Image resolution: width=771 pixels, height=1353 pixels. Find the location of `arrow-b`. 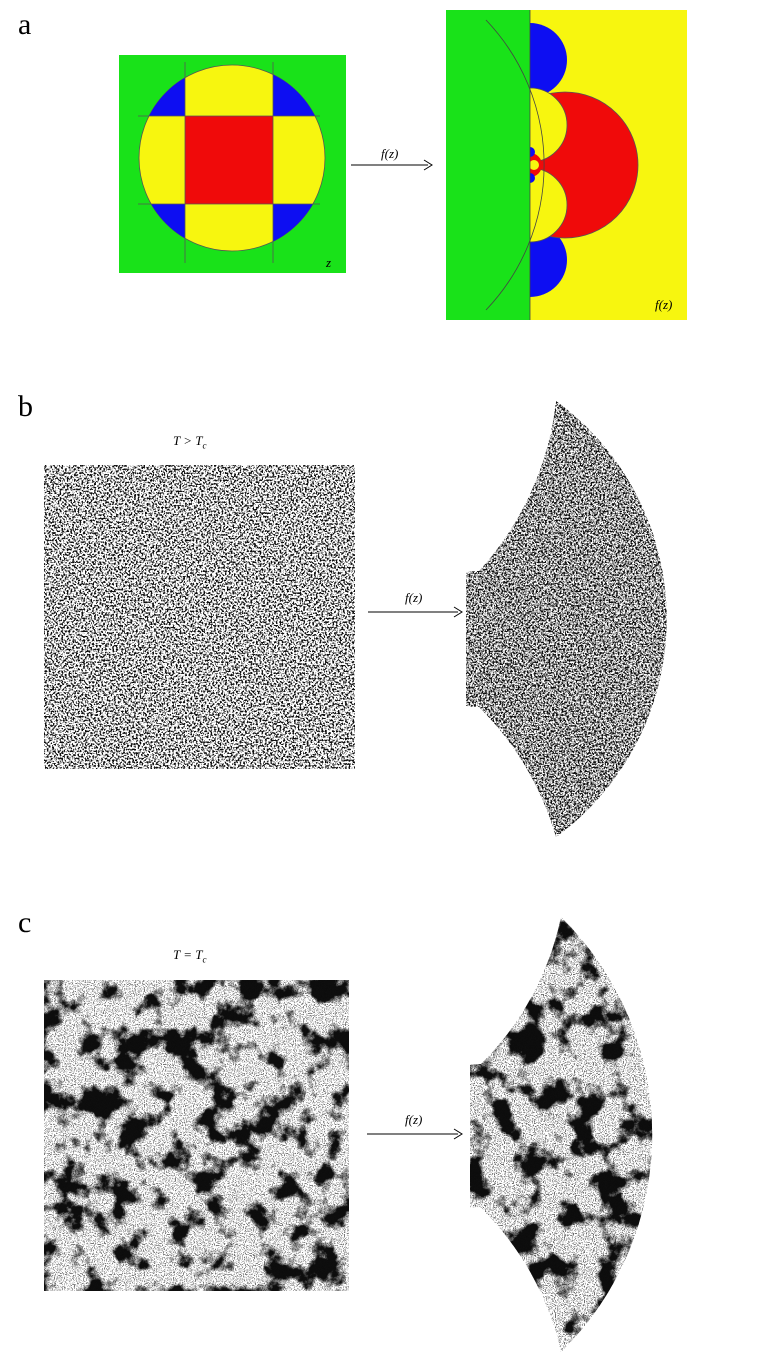

arrow-b is located at coordinates (415, 612).